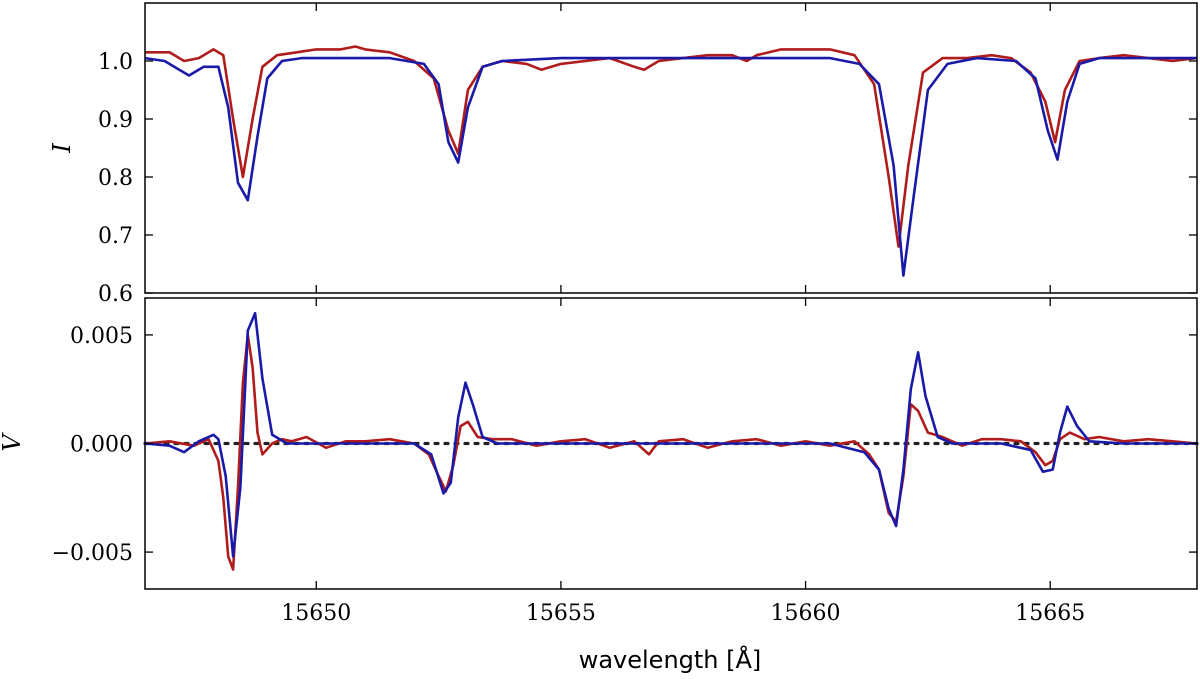 Image resolution: width=1200 pixels, height=679 pixels. I want to click on top-y-tick-label: 0.6, so click(115, 294).